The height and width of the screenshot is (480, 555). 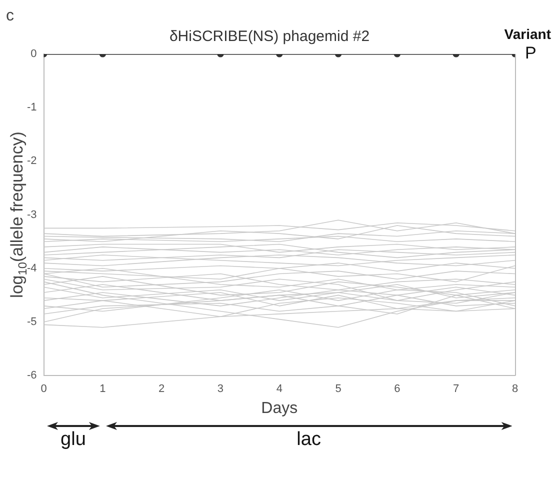 I want to click on text: glu, so click(x=73, y=439).